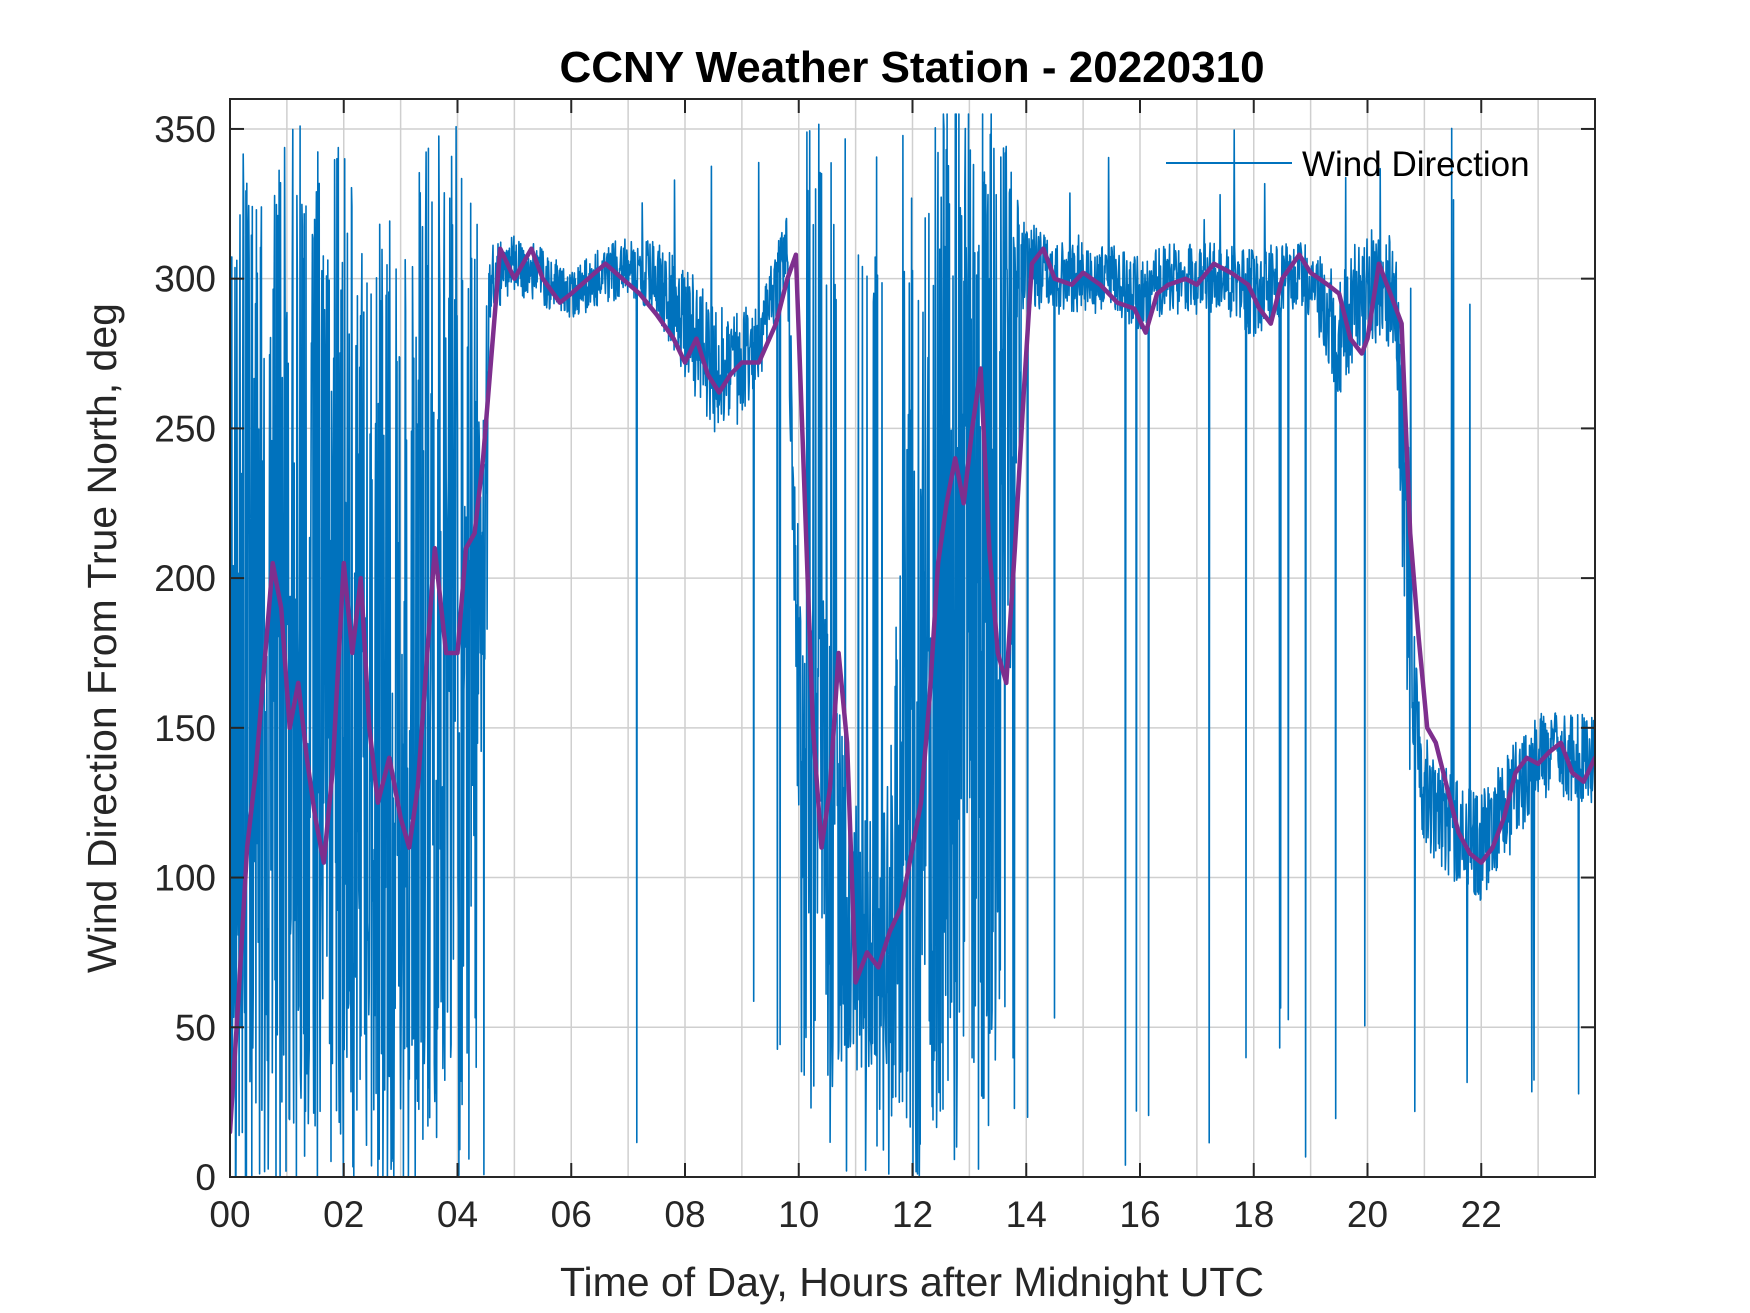  Describe the element at coordinates (571, 1214) in the screenshot. I see `x-tick-label: 06` at that location.